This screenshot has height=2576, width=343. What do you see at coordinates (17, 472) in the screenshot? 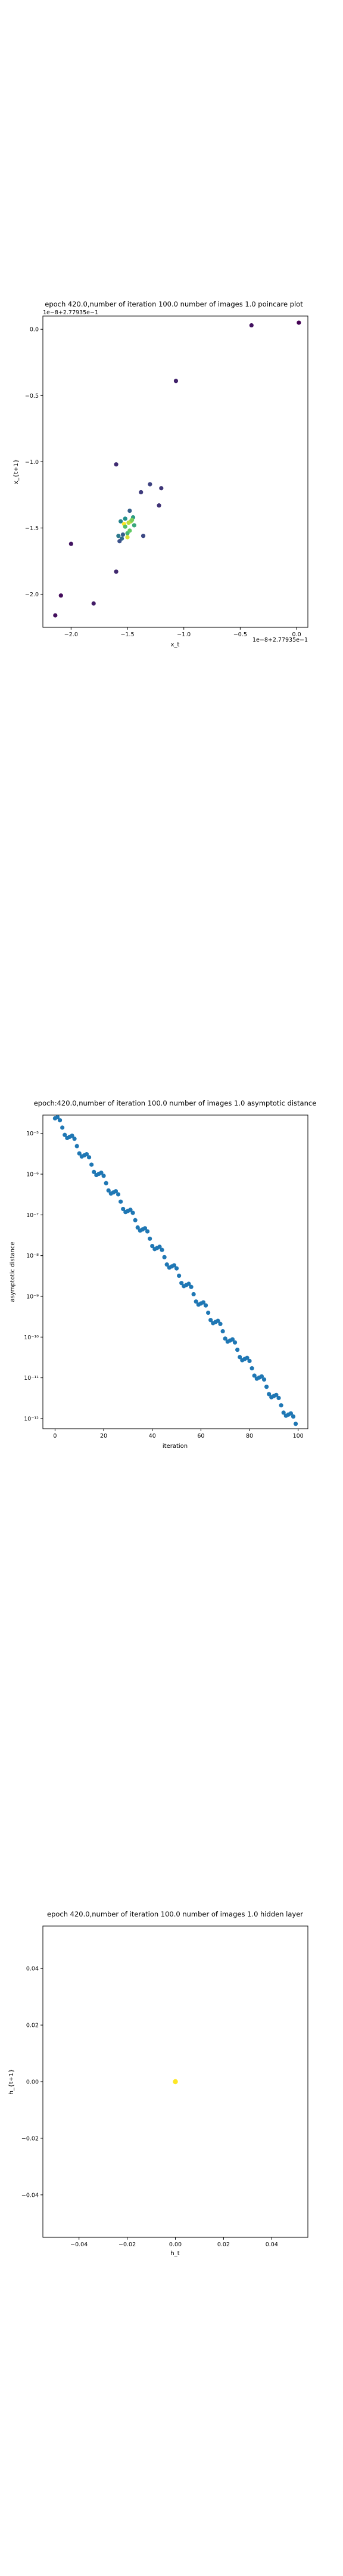
I see `y-axis-label: x_{t+1}` at bounding box center [17, 472].